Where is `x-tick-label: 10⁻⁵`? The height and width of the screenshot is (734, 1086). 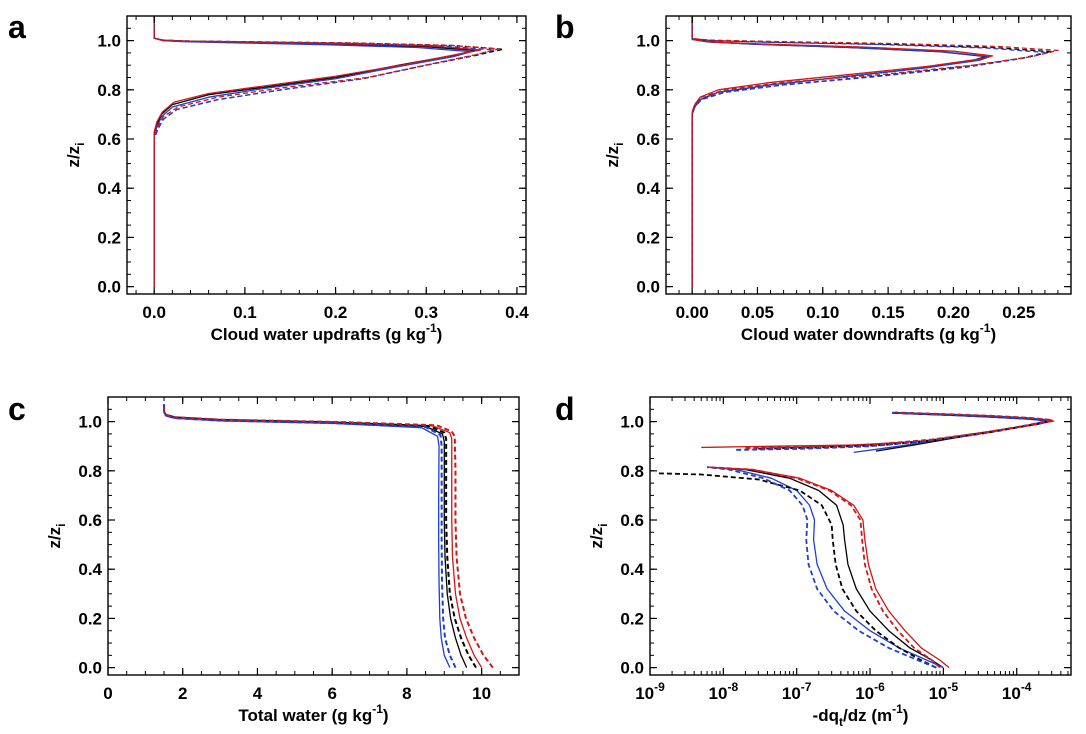 x-tick-label: 10⁻⁵ is located at coordinates (944, 691).